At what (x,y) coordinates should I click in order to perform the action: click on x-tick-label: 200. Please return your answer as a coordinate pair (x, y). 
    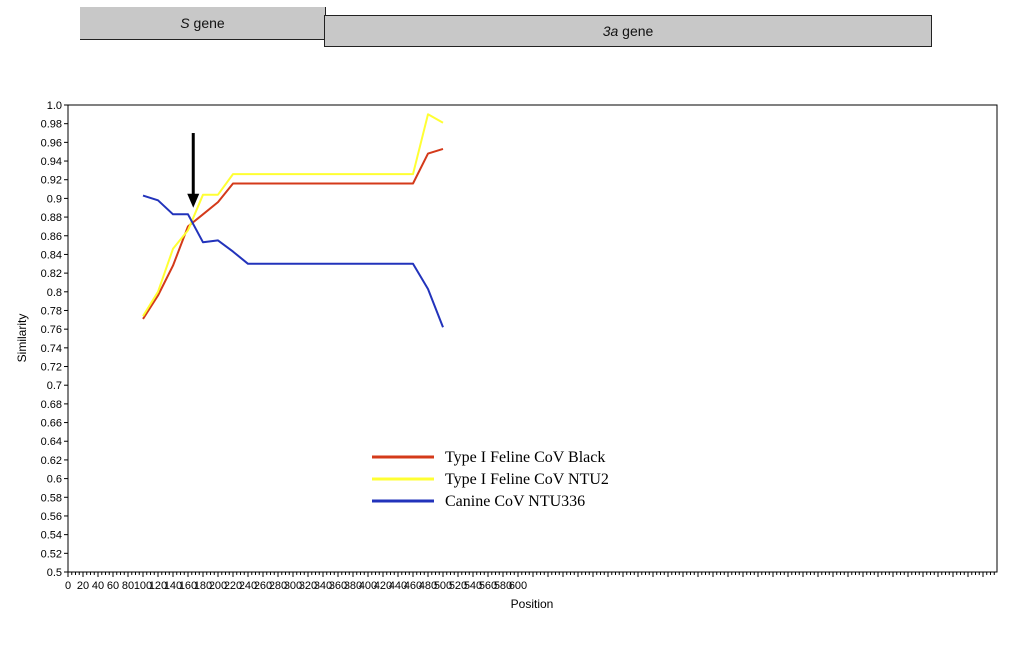
    Looking at the image, I should click on (218, 586).